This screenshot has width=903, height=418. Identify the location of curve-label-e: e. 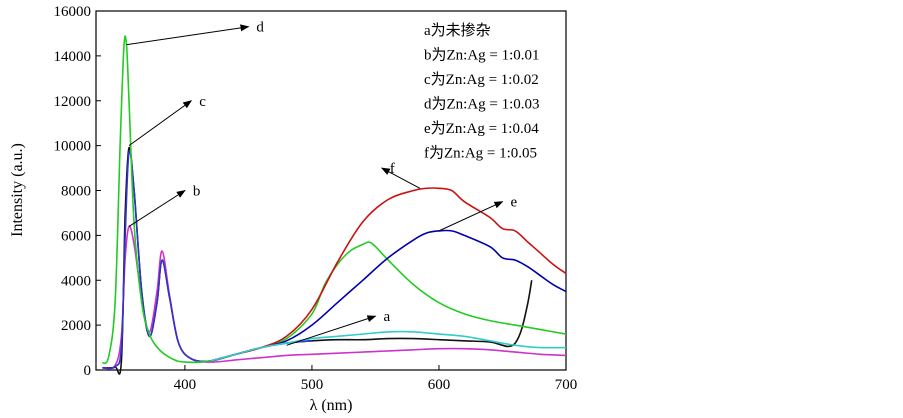
(513, 203).